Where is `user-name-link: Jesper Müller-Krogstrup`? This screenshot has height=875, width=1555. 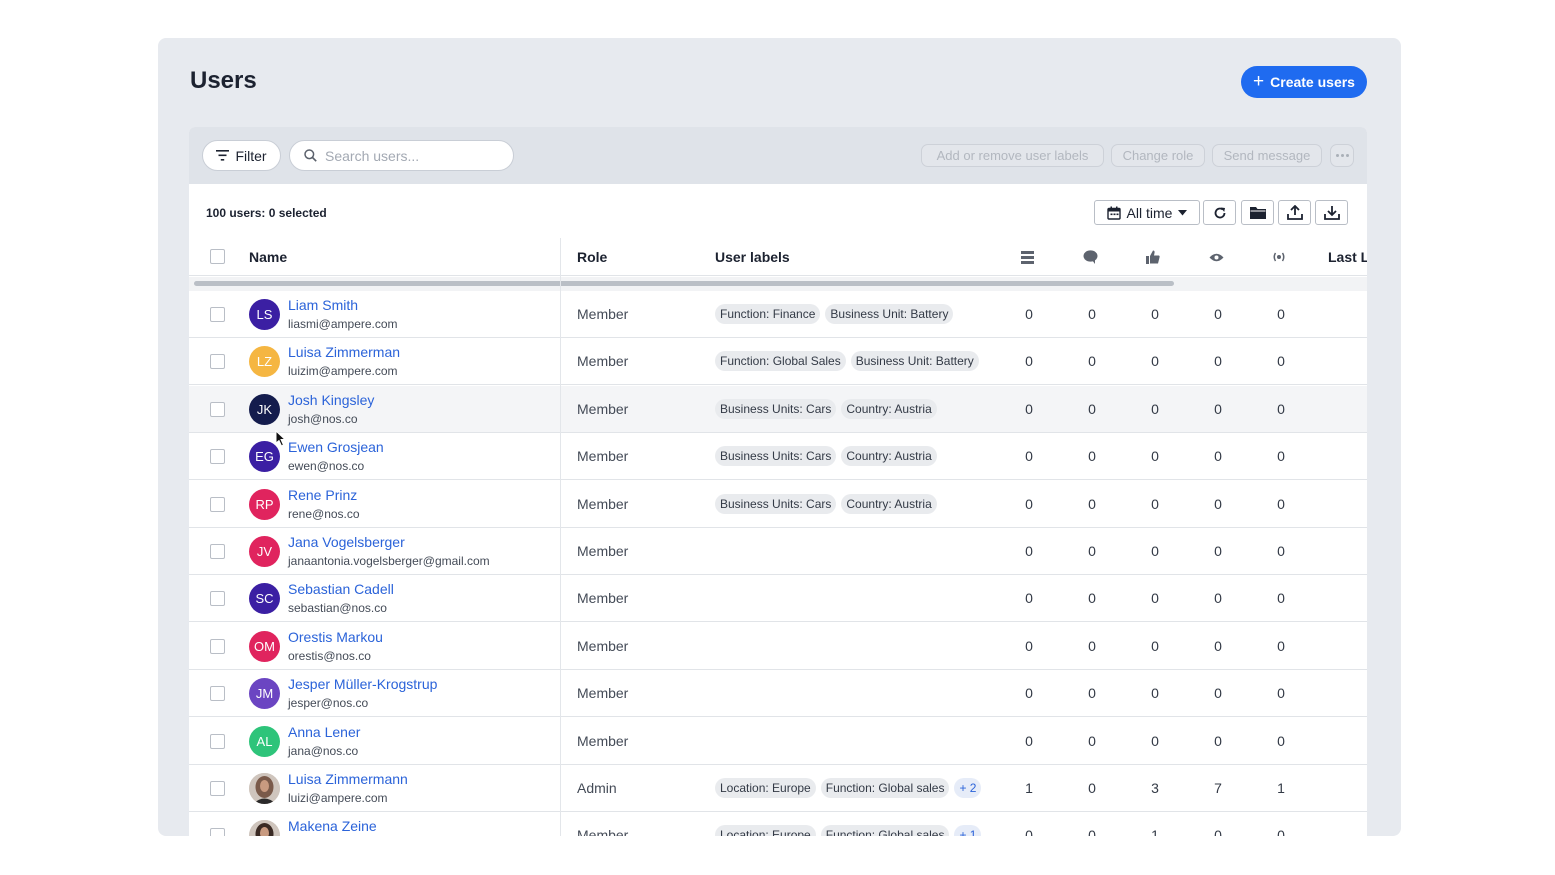 user-name-link: Jesper Müller-Krogstrup is located at coordinates (363, 684).